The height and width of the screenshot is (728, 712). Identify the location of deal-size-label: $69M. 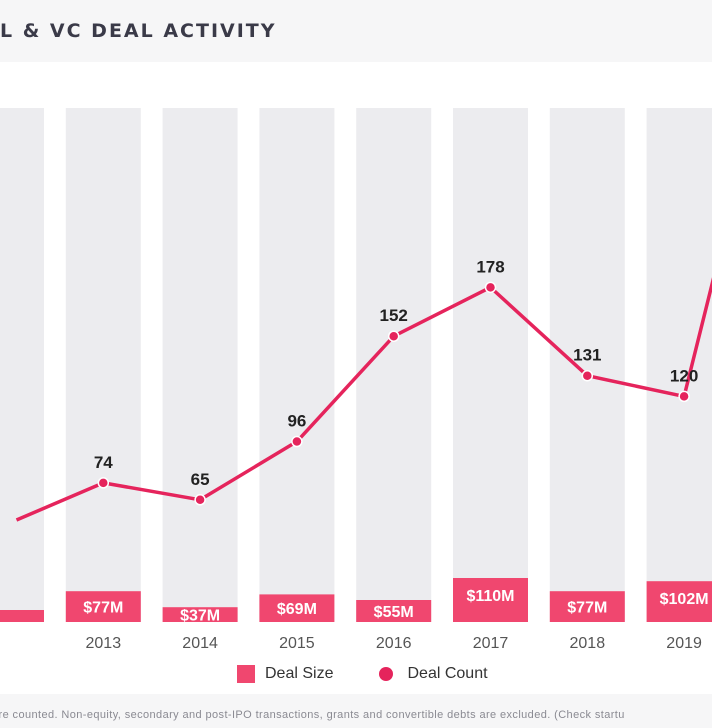
(297, 609).